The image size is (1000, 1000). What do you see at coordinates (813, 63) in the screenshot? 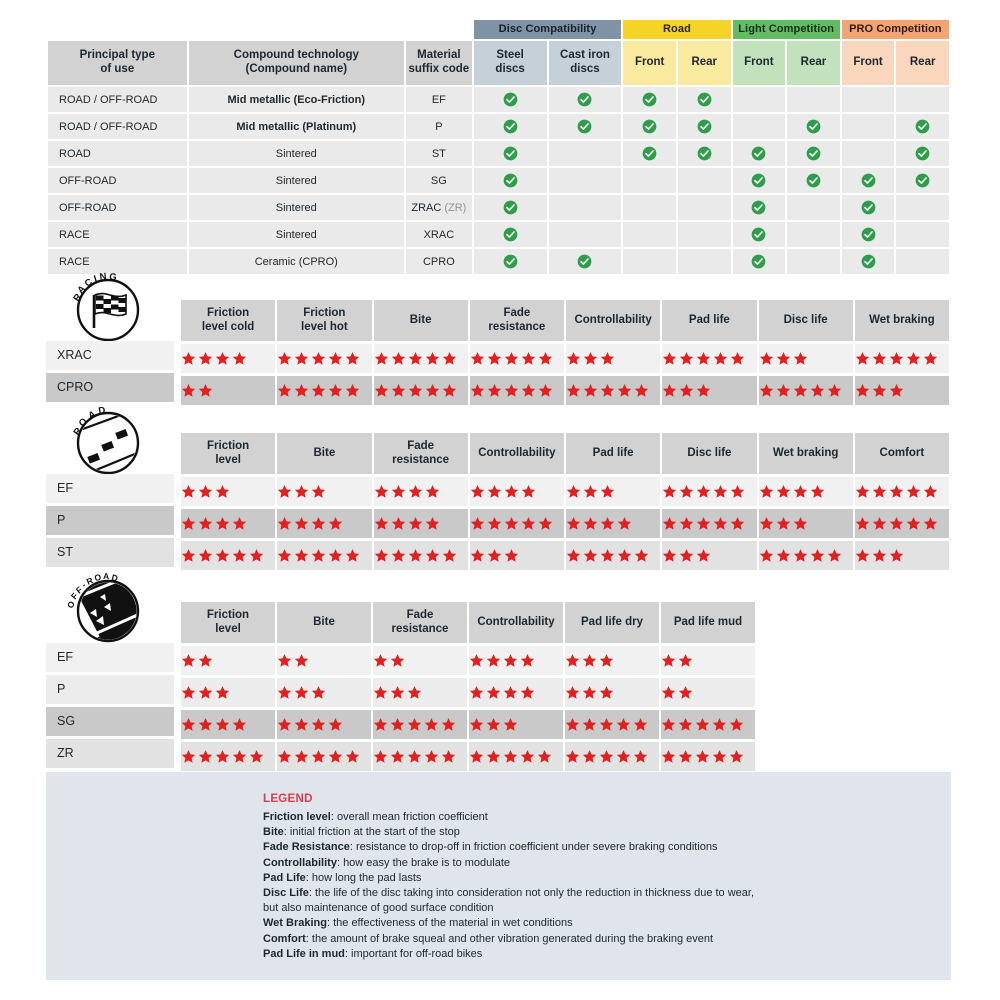
I see `compat-col-header-8: Rear` at bounding box center [813, 63].